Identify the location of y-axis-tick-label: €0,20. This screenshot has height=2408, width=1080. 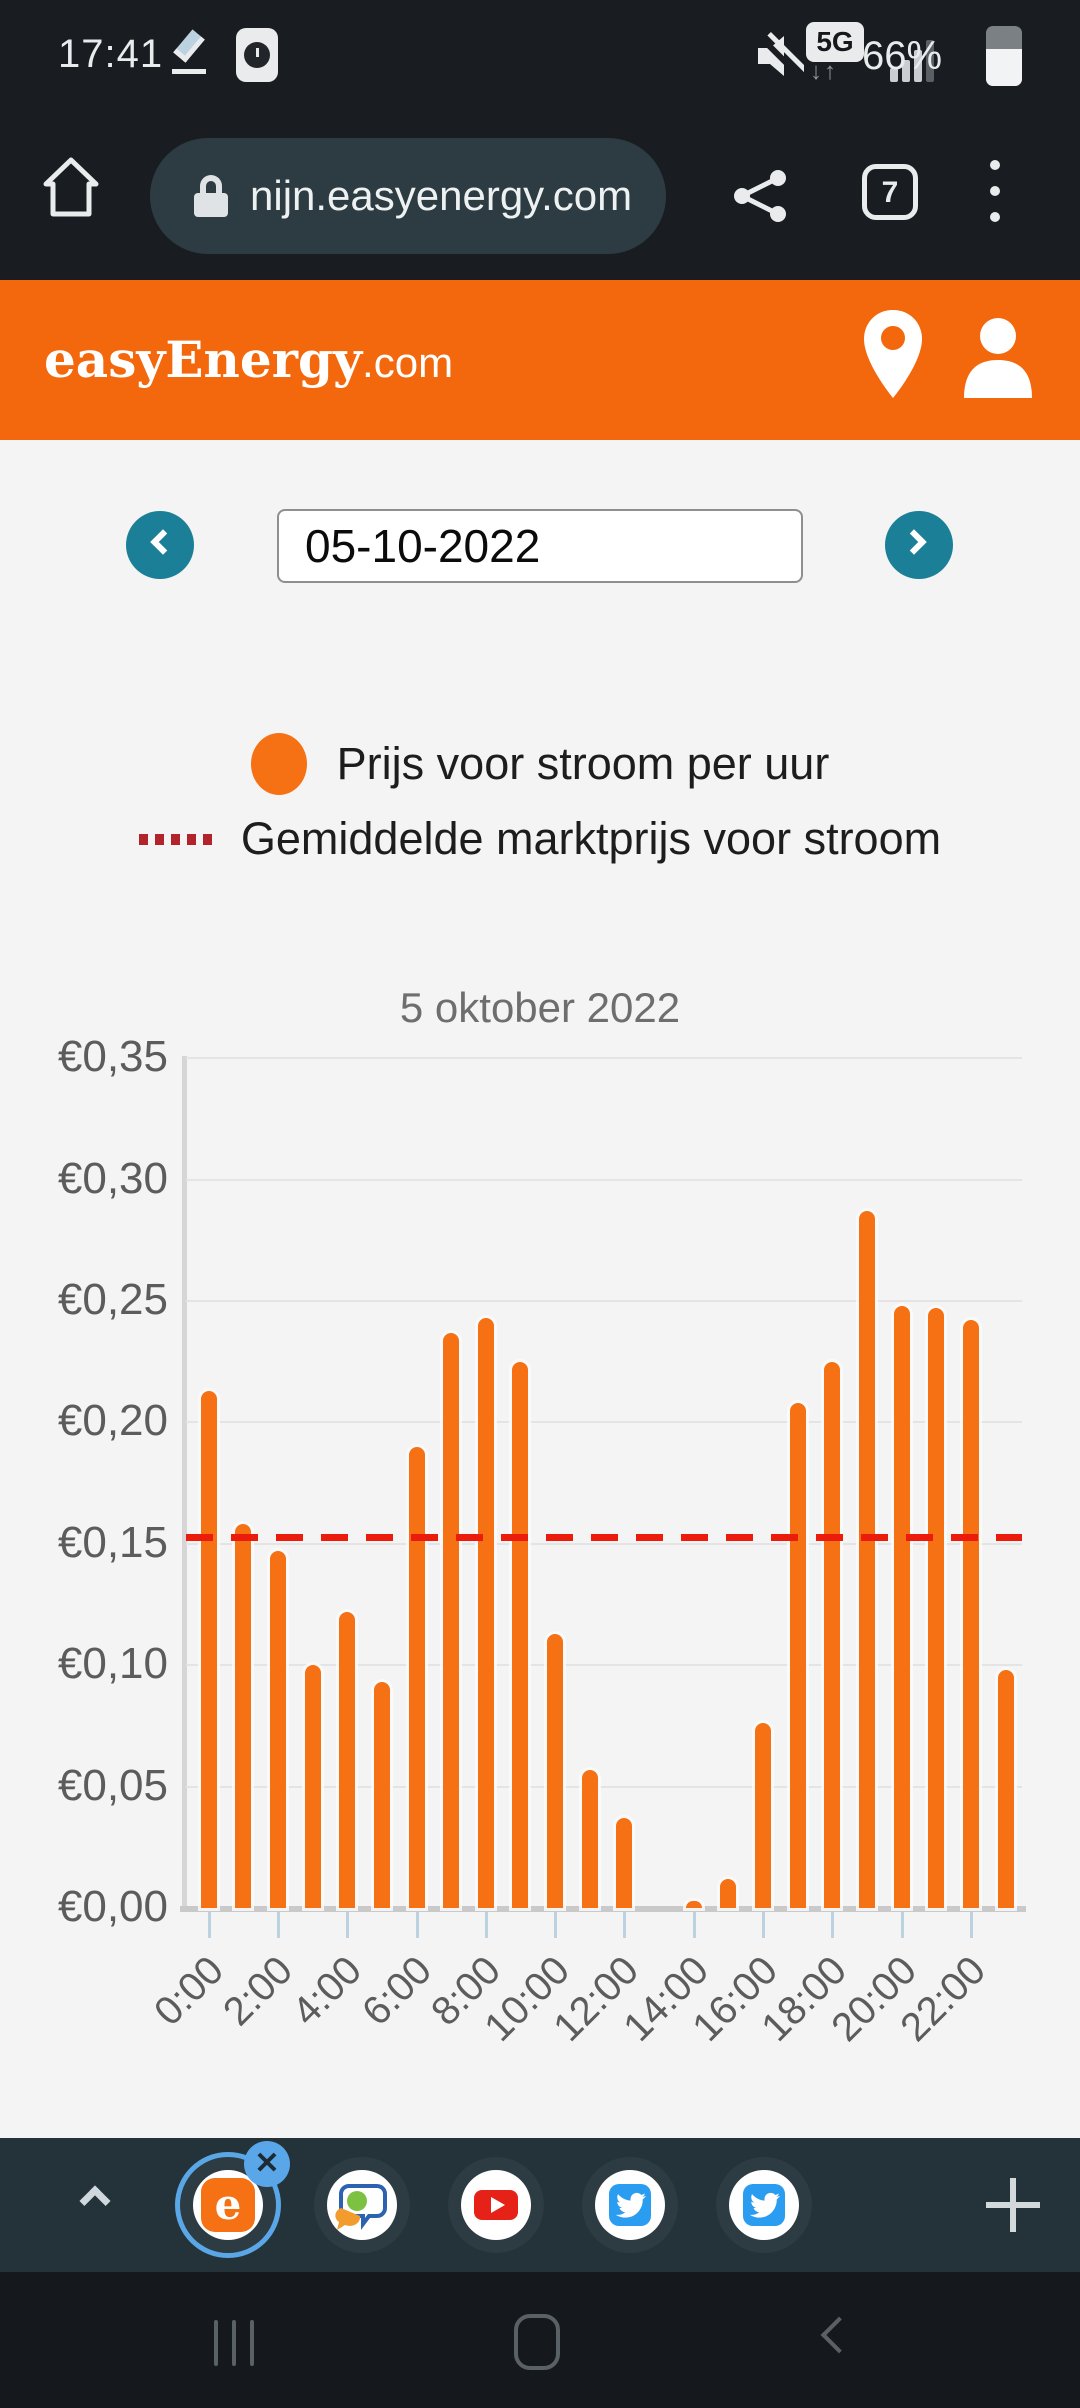
(112, 1421).